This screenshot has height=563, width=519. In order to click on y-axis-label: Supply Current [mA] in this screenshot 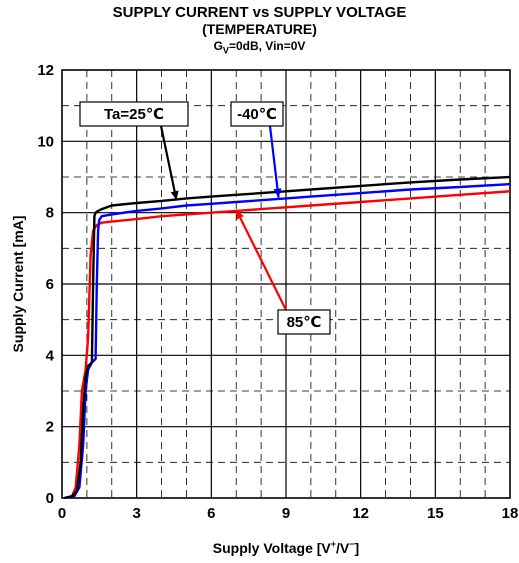, I will do `click(18, 284)`.